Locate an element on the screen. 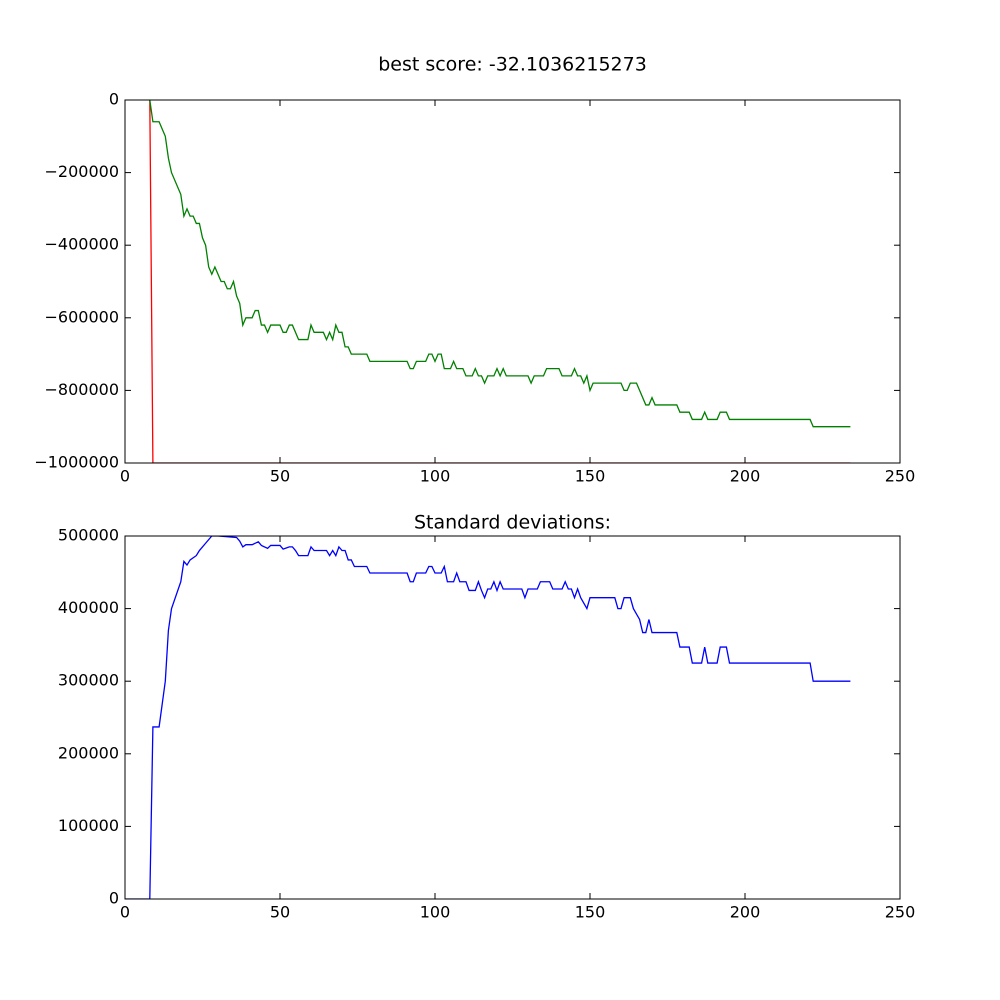 Image resolution: width=1000 pixels, height=1000 pixels. y-tick-label: −200000 is located at coordinates (82, 171).